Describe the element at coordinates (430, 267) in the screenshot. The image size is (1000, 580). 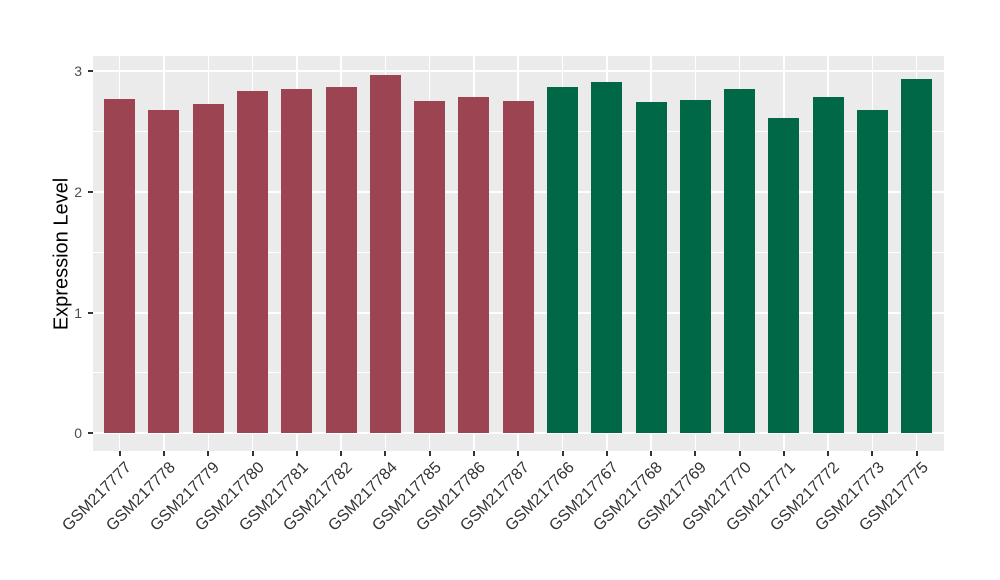
I see `bar-GSM217785` at that location.